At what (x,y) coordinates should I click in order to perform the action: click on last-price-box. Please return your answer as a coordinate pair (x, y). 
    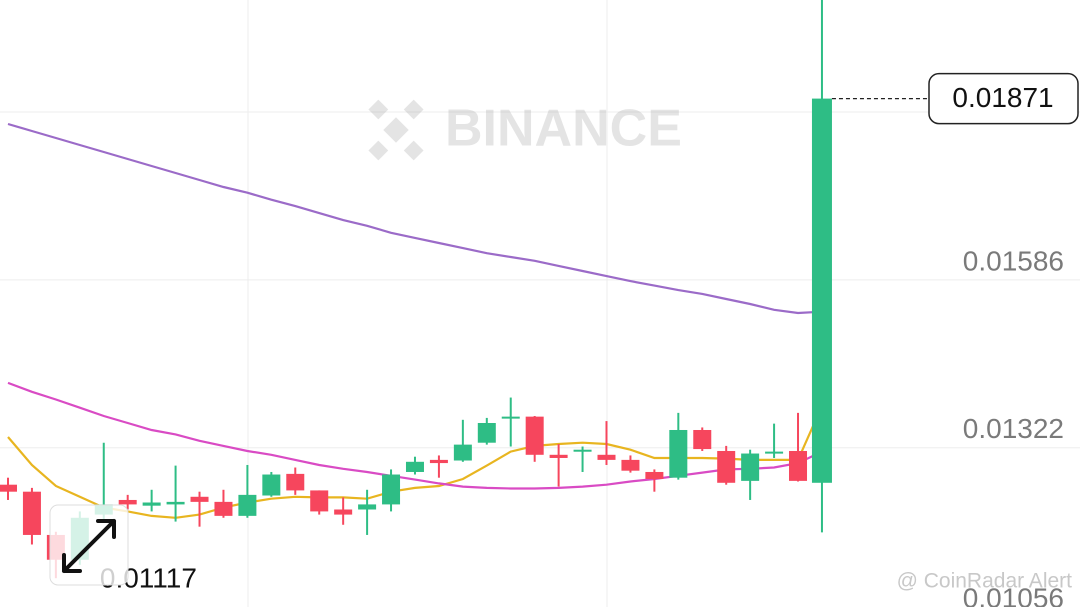
    Looking at the image, I should click on (1003, 98).